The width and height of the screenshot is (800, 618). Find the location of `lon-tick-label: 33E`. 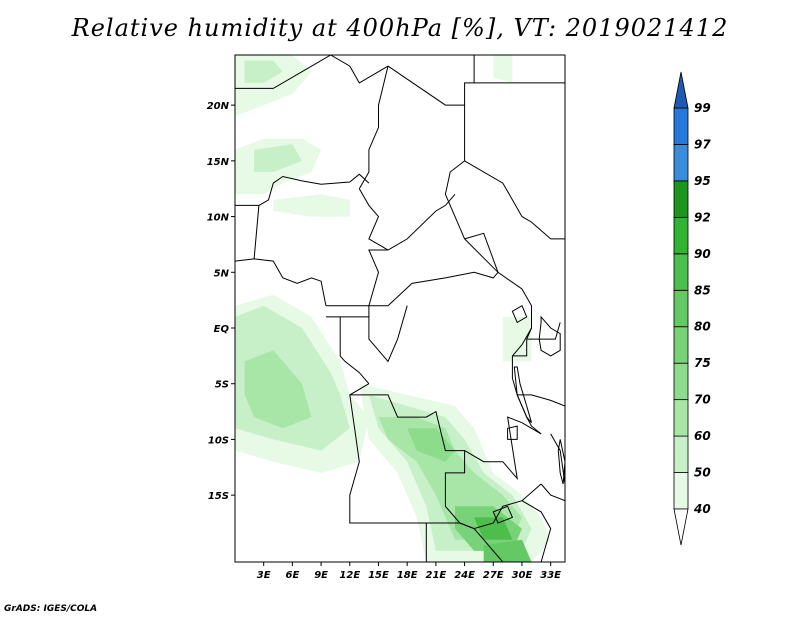

lon-tick-label: 33E is located at coordinates (550, 575).